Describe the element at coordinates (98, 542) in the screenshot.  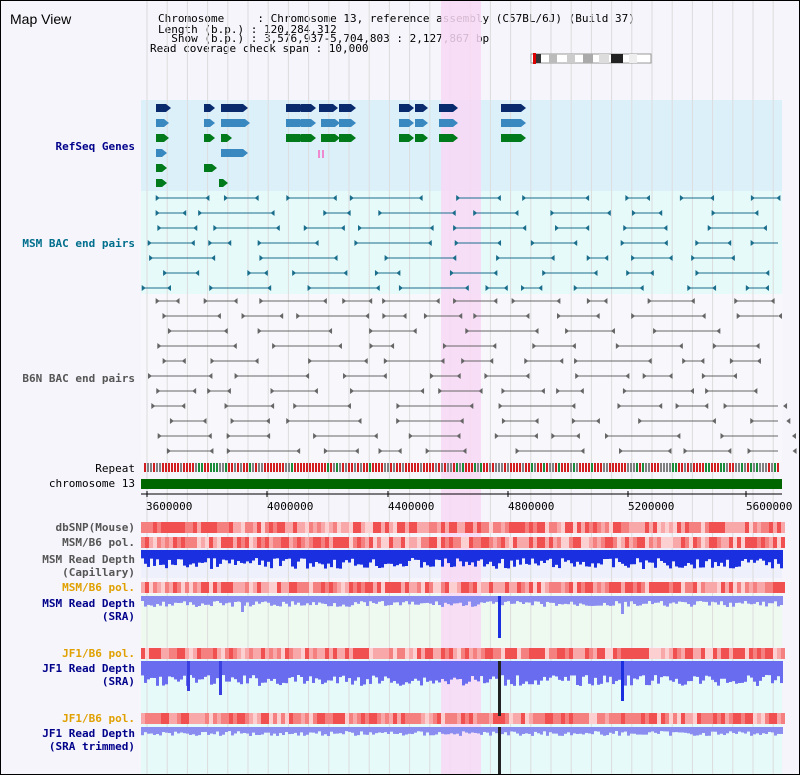
I see `msm-b6-pol-label-1: MSM/B6 pol.` at that location.